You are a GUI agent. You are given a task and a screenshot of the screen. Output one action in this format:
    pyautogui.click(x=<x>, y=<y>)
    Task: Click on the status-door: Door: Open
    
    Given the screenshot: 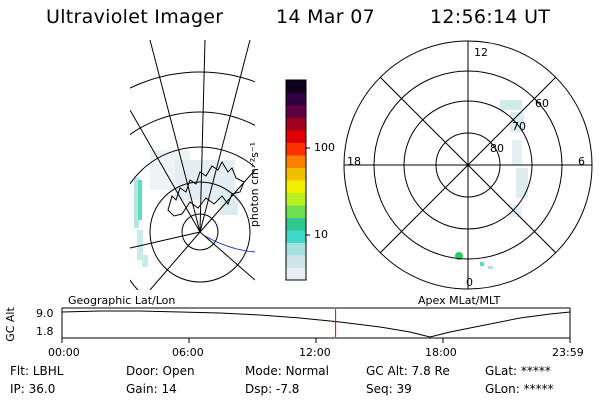 What is the action you would take?
    pyautogui.click(x=160, y=371)
    